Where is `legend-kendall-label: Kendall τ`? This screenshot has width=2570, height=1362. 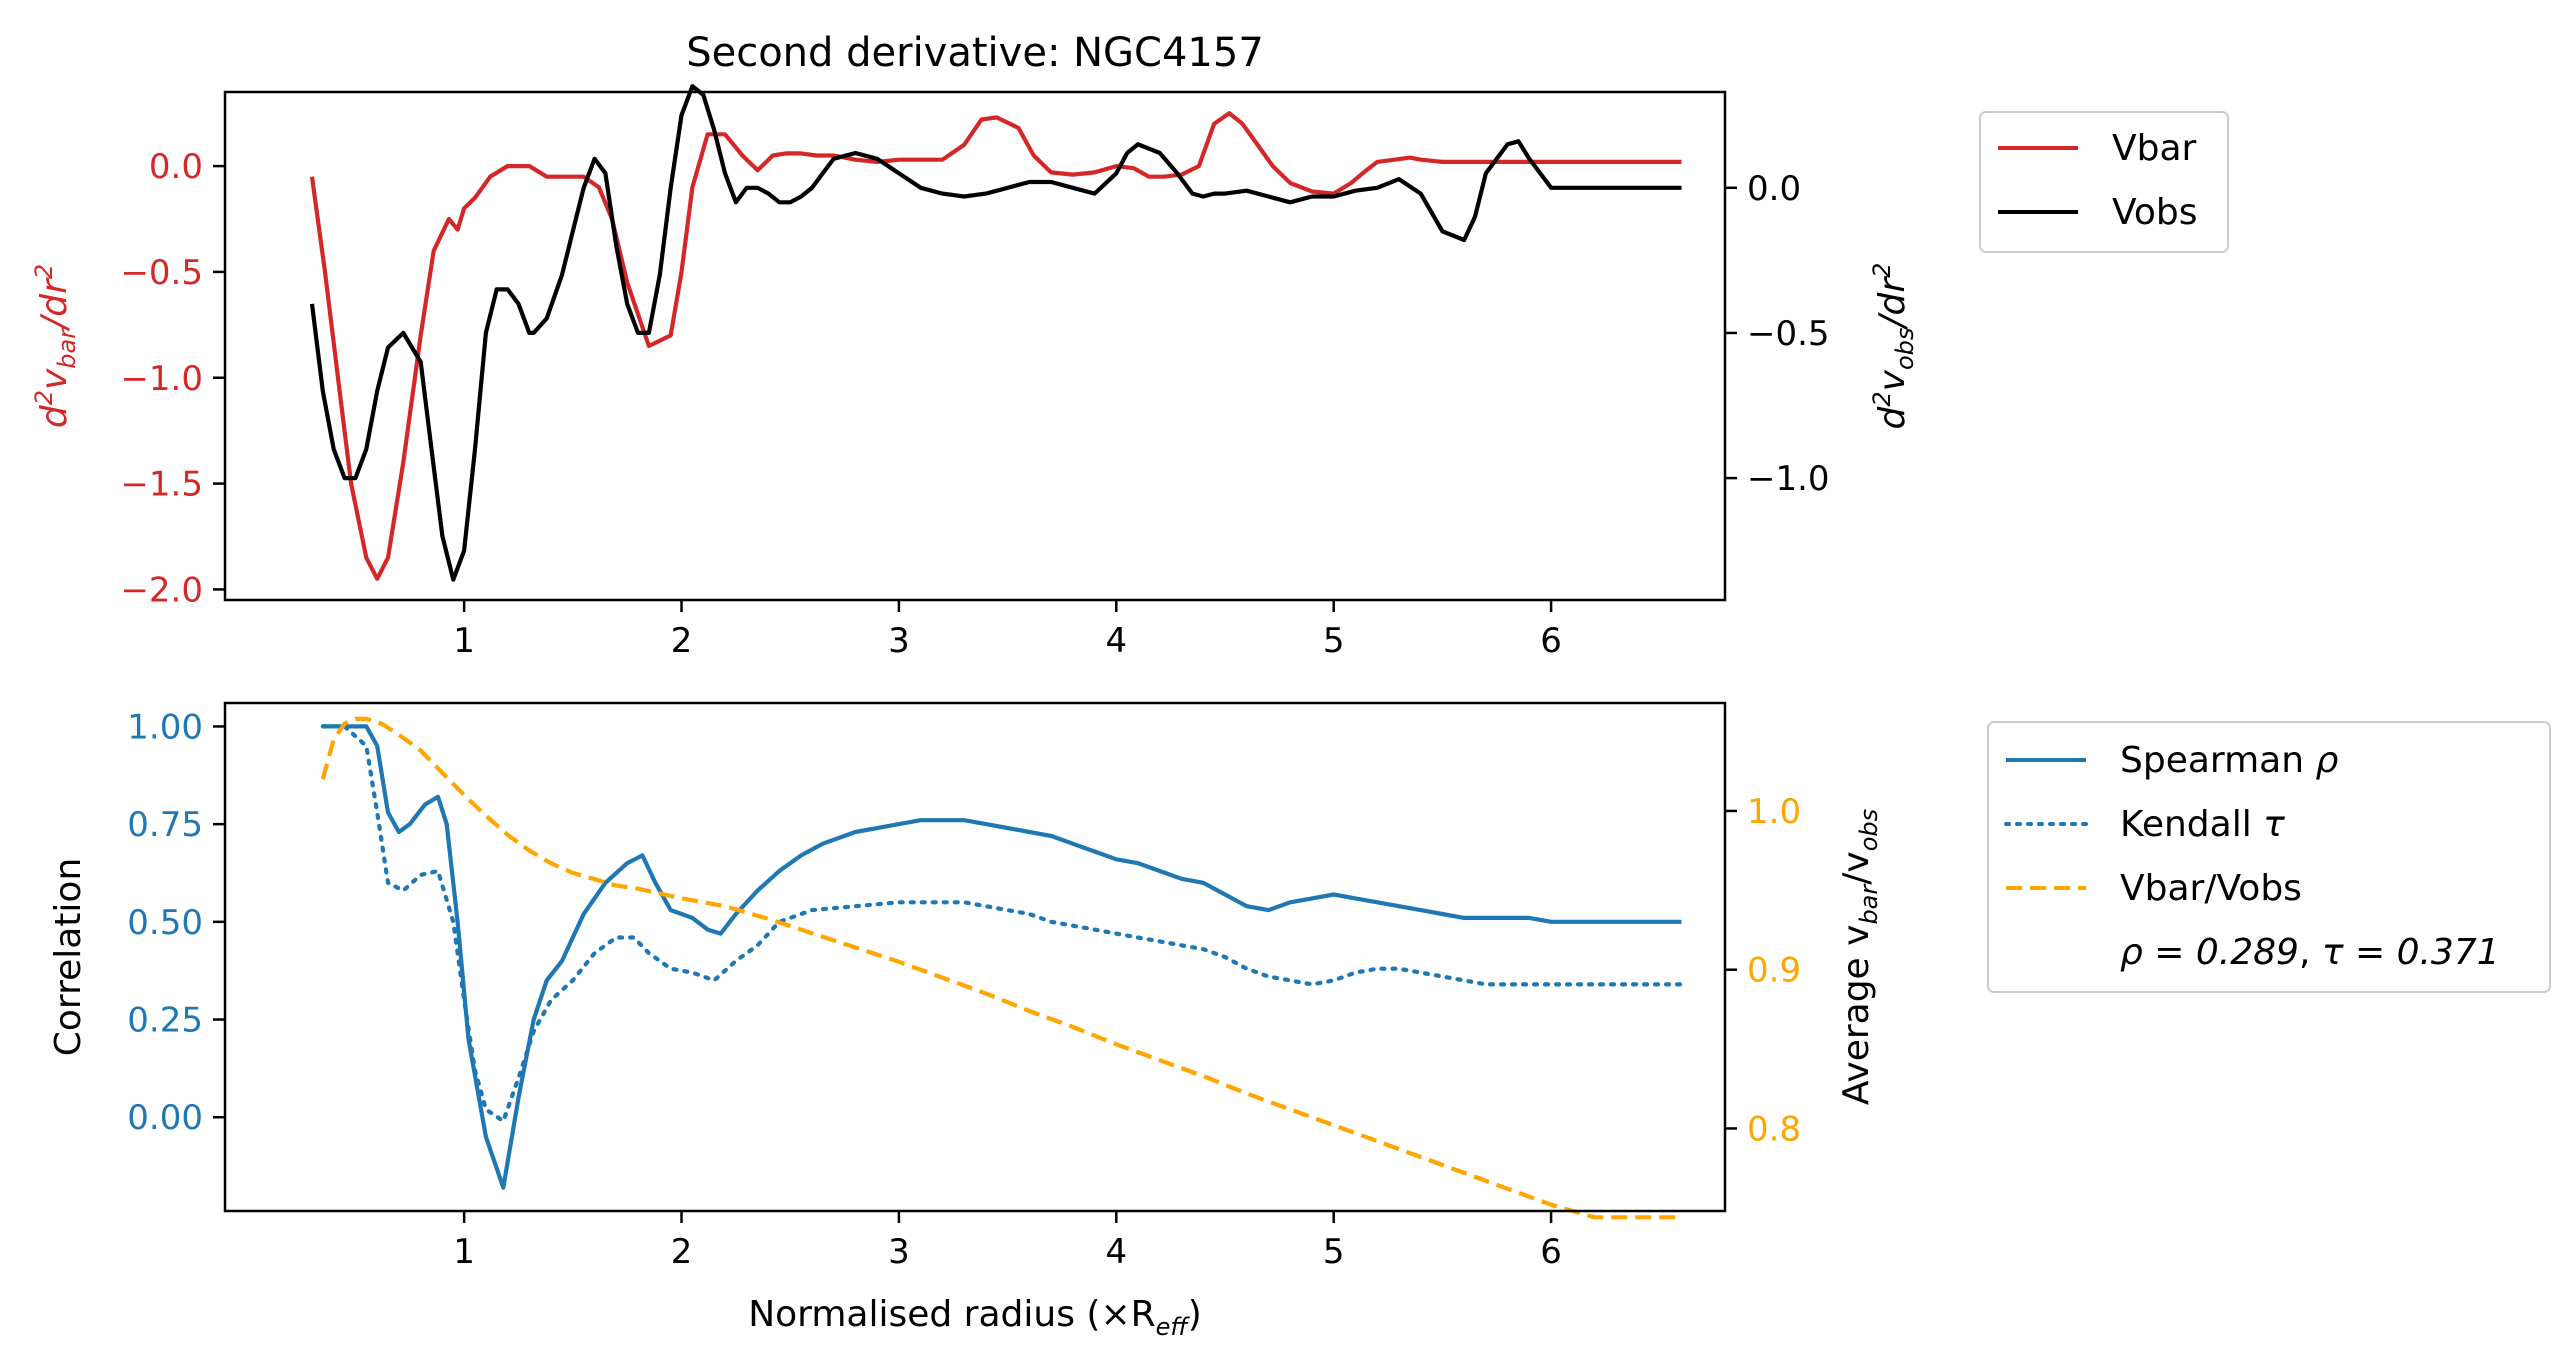 legend-kendall-label: Kendall τ is located at coordinates (2202, 824).